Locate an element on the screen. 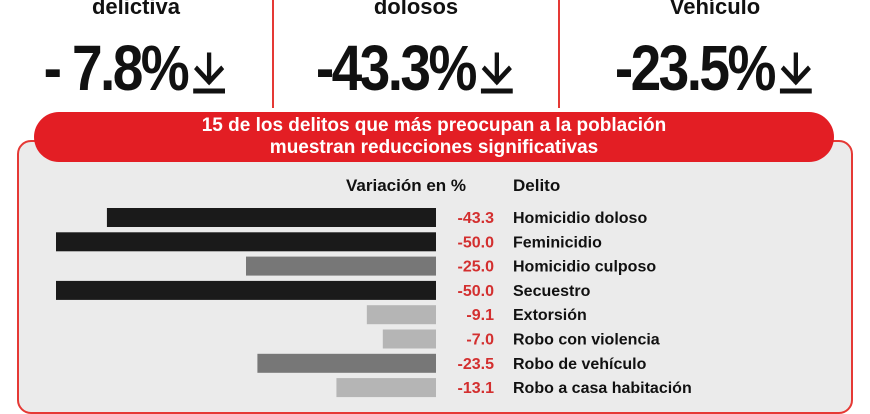  bar-value-label: -23.5 is located at coordinates (476, 364).